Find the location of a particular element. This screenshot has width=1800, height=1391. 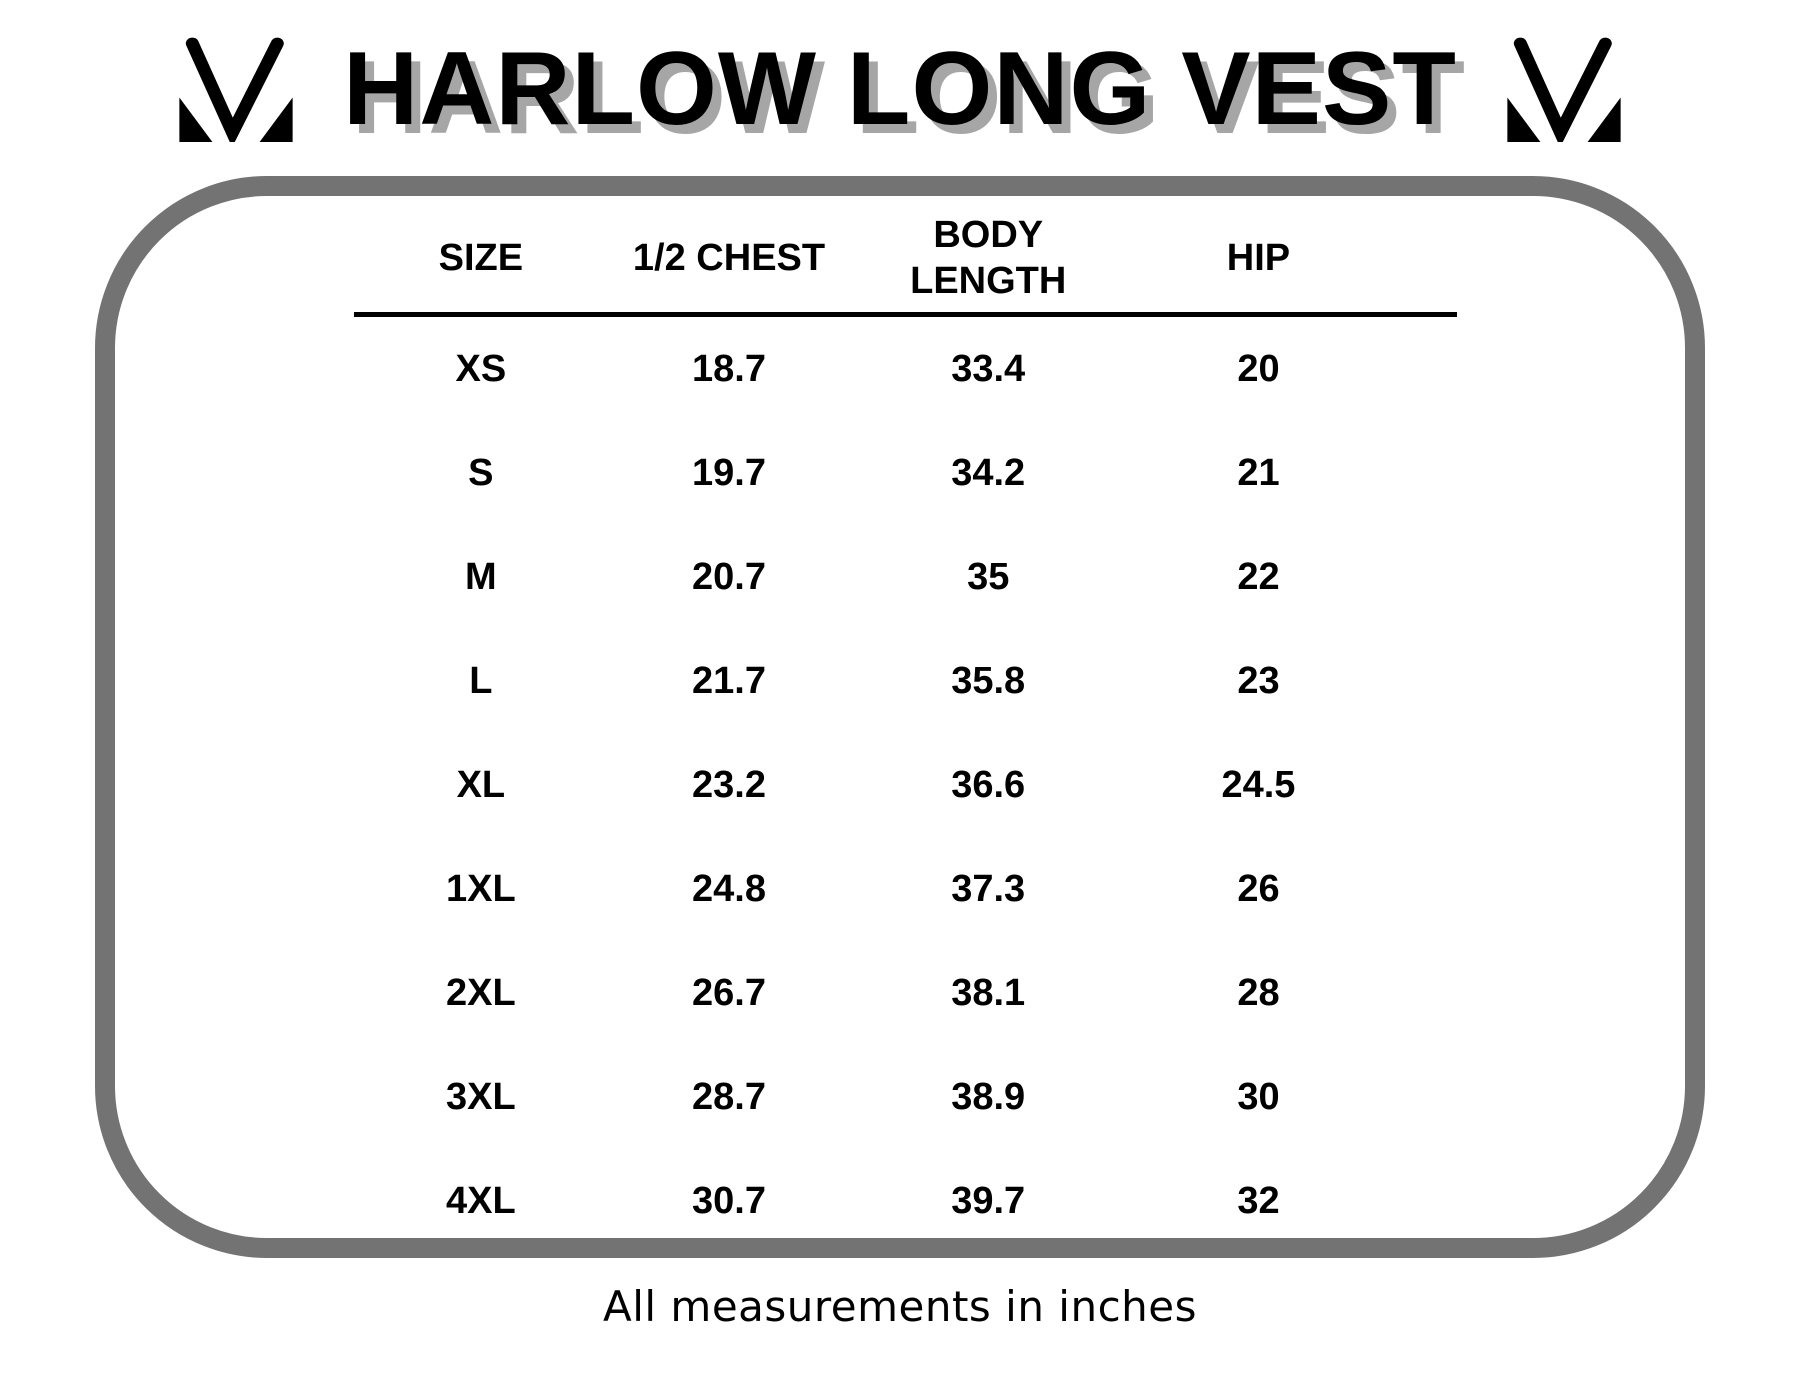

half-chest-value: 24.8 is located at coordinates (729, 888).